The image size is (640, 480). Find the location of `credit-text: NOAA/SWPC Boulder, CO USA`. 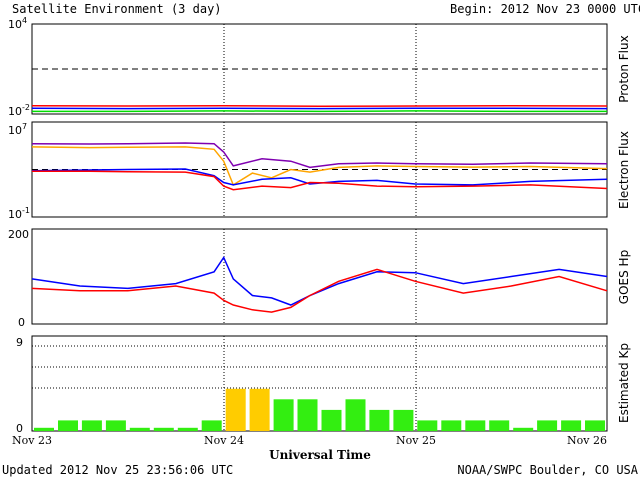

credit-text: NOAA/SWPC Boulder, CO USA is located at coordinates (547, 470).